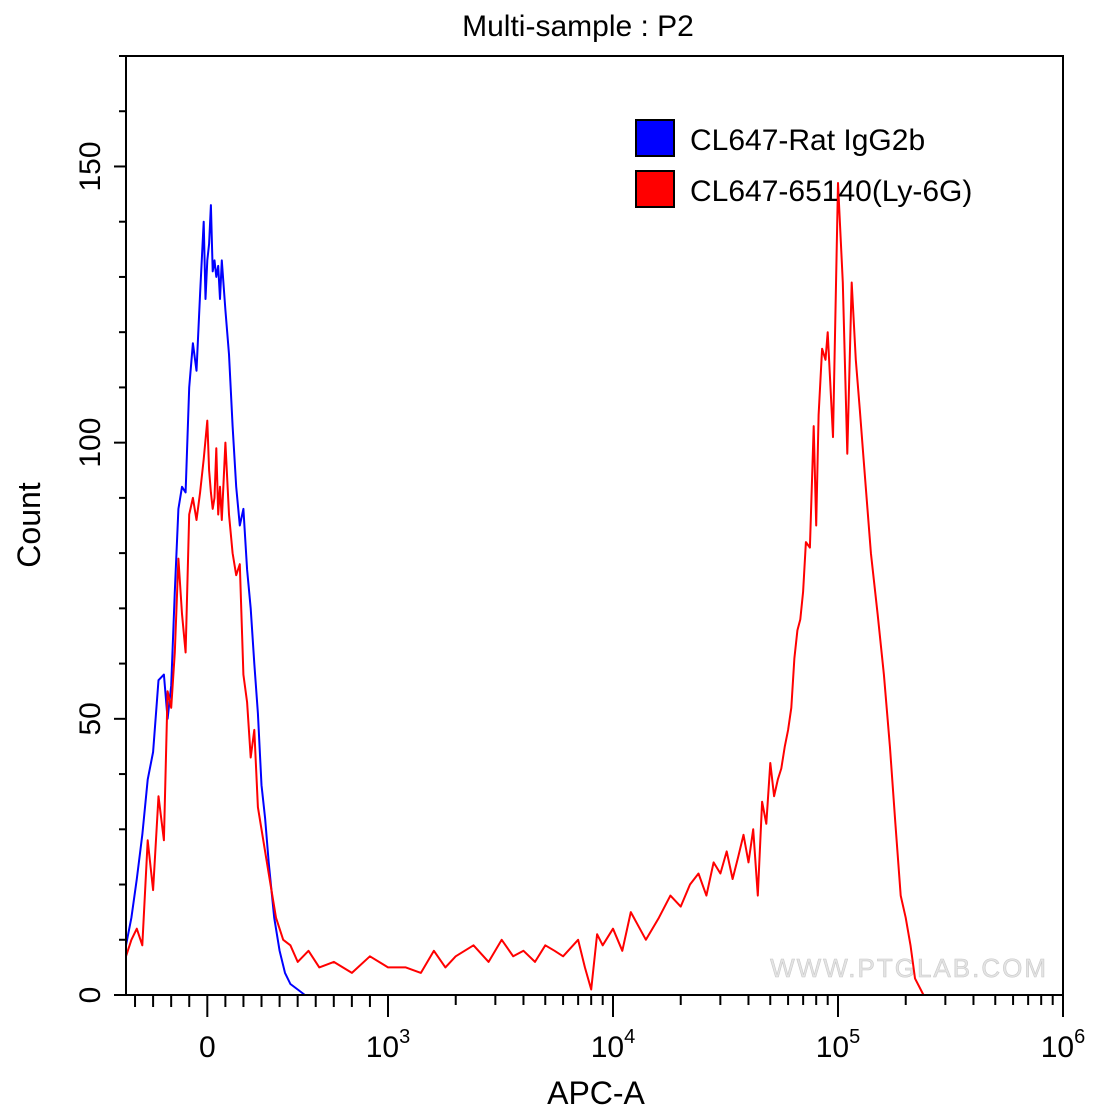 The width and height of the screenshot is (1112, 1117). What do you see at coordinates (90, 166) in the screenshot?
I see `y-tick-label: 150` at bounding box center [90, 166].